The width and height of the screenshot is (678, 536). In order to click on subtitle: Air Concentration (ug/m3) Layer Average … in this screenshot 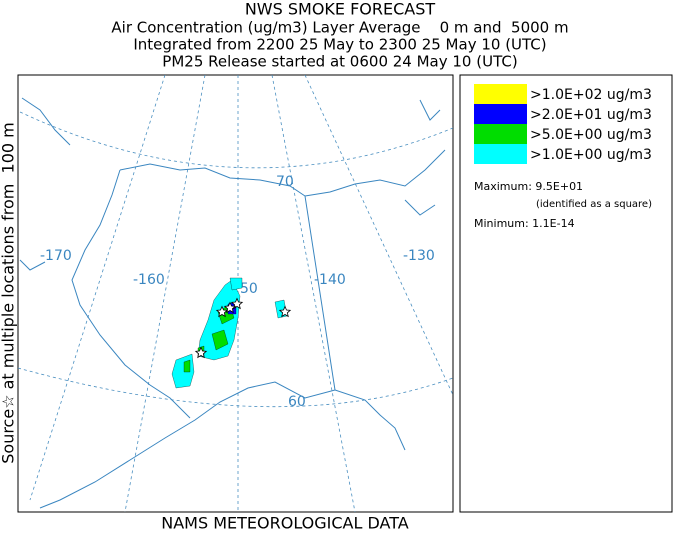, I will do `click(339, 28)`.